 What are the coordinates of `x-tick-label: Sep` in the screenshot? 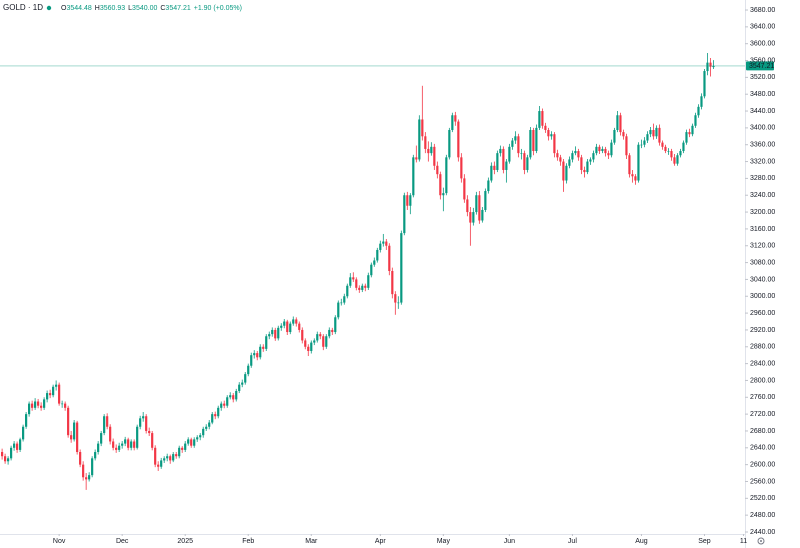 It's located at (704, 541).